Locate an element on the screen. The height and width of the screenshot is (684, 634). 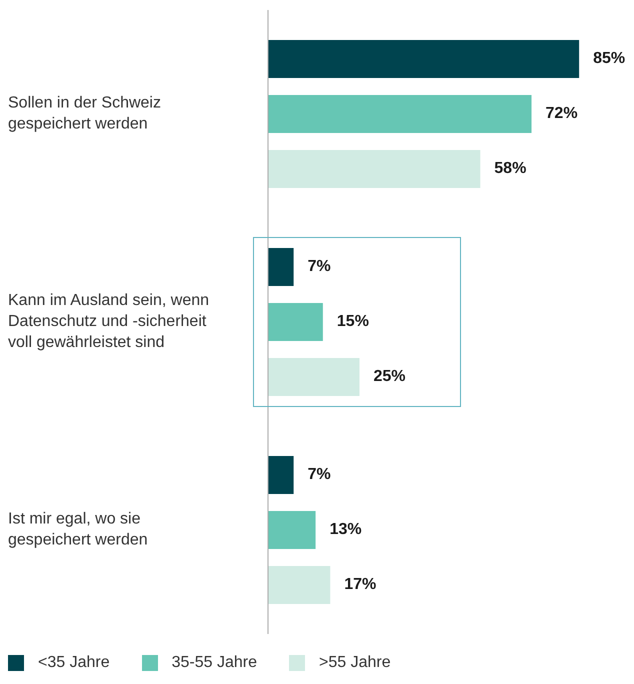
data-label: 85% is located at coordinates (609, 59).